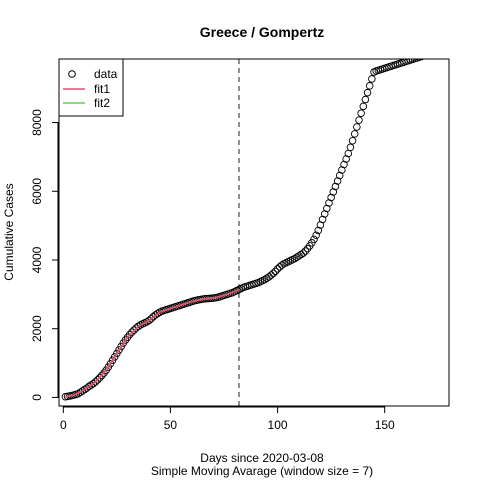 This screenshot has width=480, height=480. I want to click on chart-title: Greece / Gompertz, so click(262, 32).